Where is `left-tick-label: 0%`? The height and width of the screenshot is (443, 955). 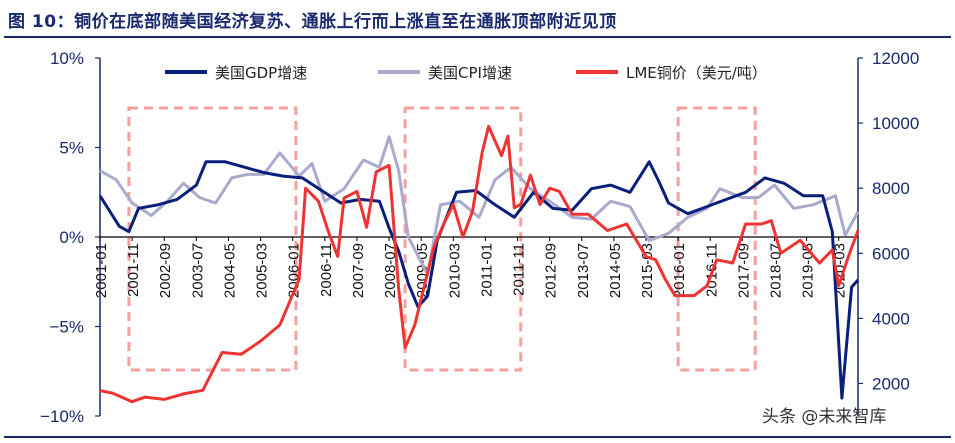
left-tick-label: 0% is located at coordinates (71, 237).